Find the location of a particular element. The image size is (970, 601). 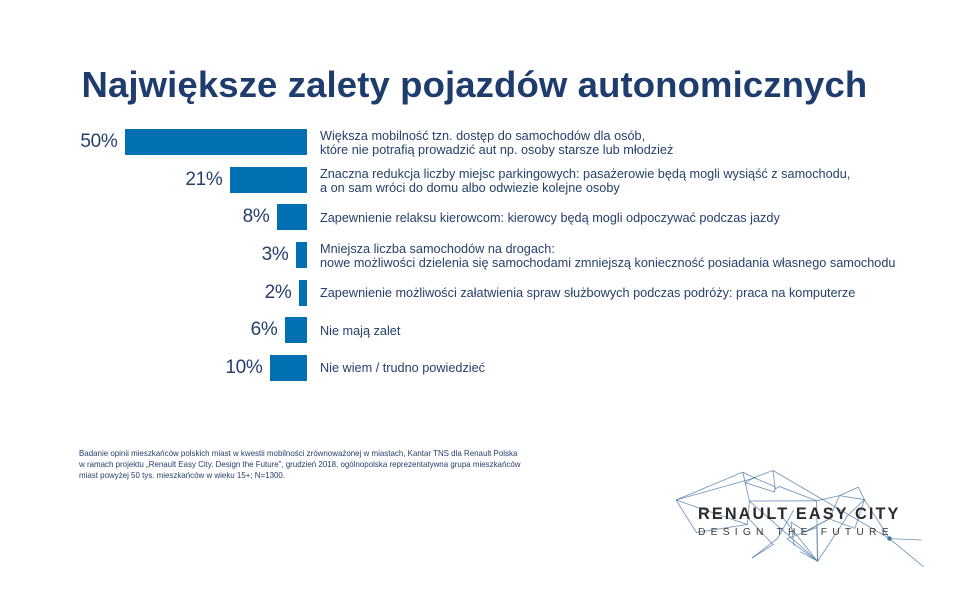

svg-text: RENAULT EASY CITY is located at coordinates (799, 514).